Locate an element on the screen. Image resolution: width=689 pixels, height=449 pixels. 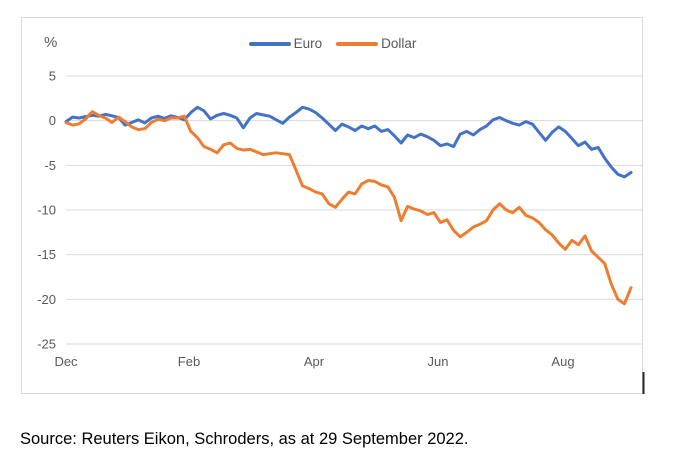
x-tick-label-apr: Apr is located at coordinates (314, 361).